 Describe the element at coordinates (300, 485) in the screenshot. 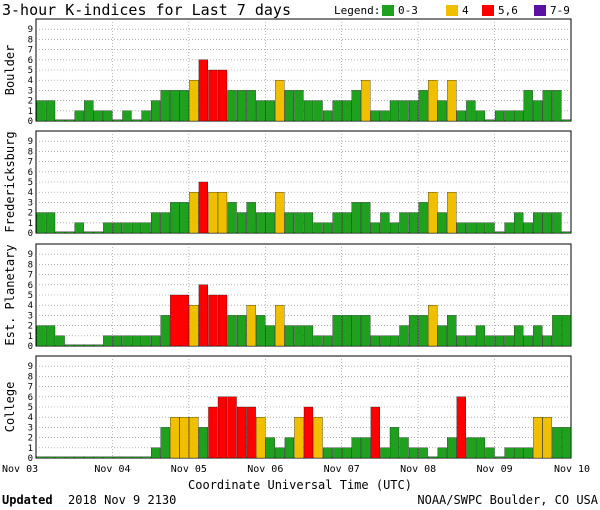

I see `x-axis-label: Coordinate Universal Time (UTC)` at that location.